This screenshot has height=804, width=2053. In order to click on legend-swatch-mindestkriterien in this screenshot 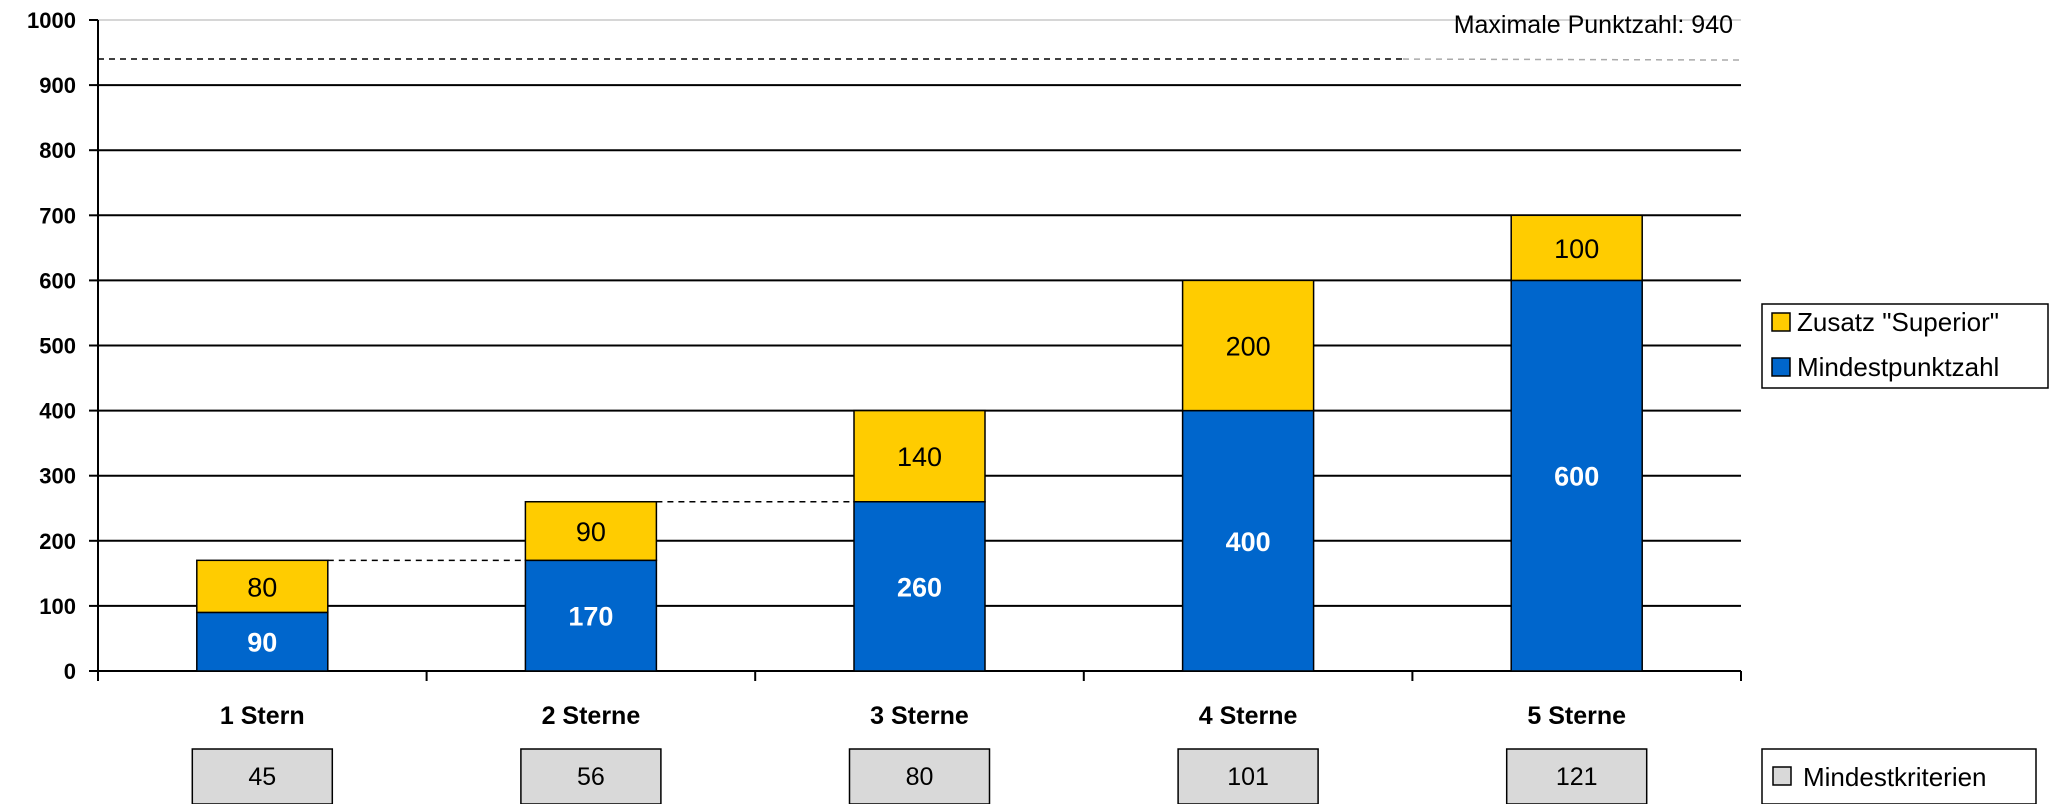, I will do `click(1782, 776)`.